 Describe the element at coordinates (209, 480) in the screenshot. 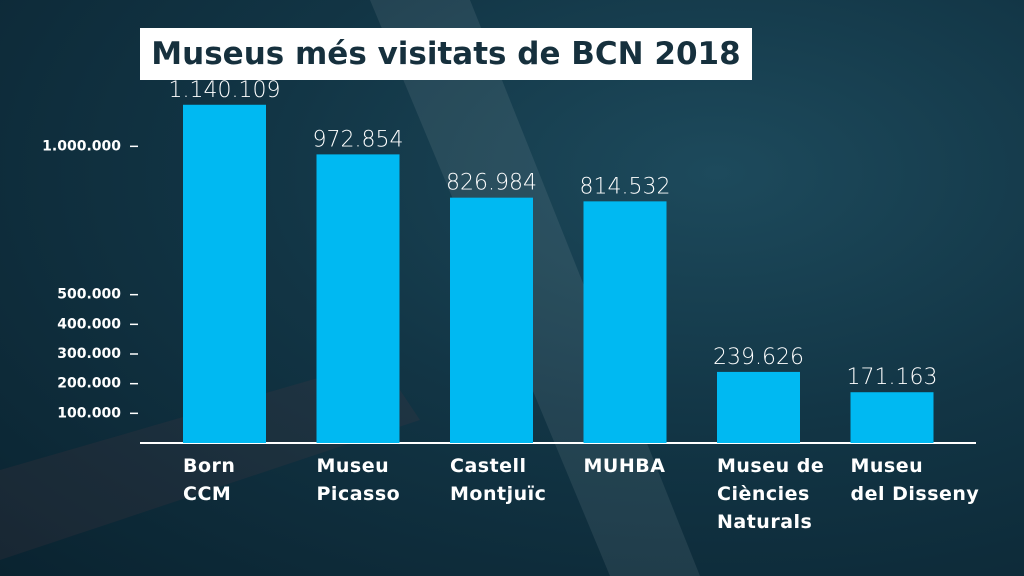

I see `x-tick-label: Born CCM` at that location.